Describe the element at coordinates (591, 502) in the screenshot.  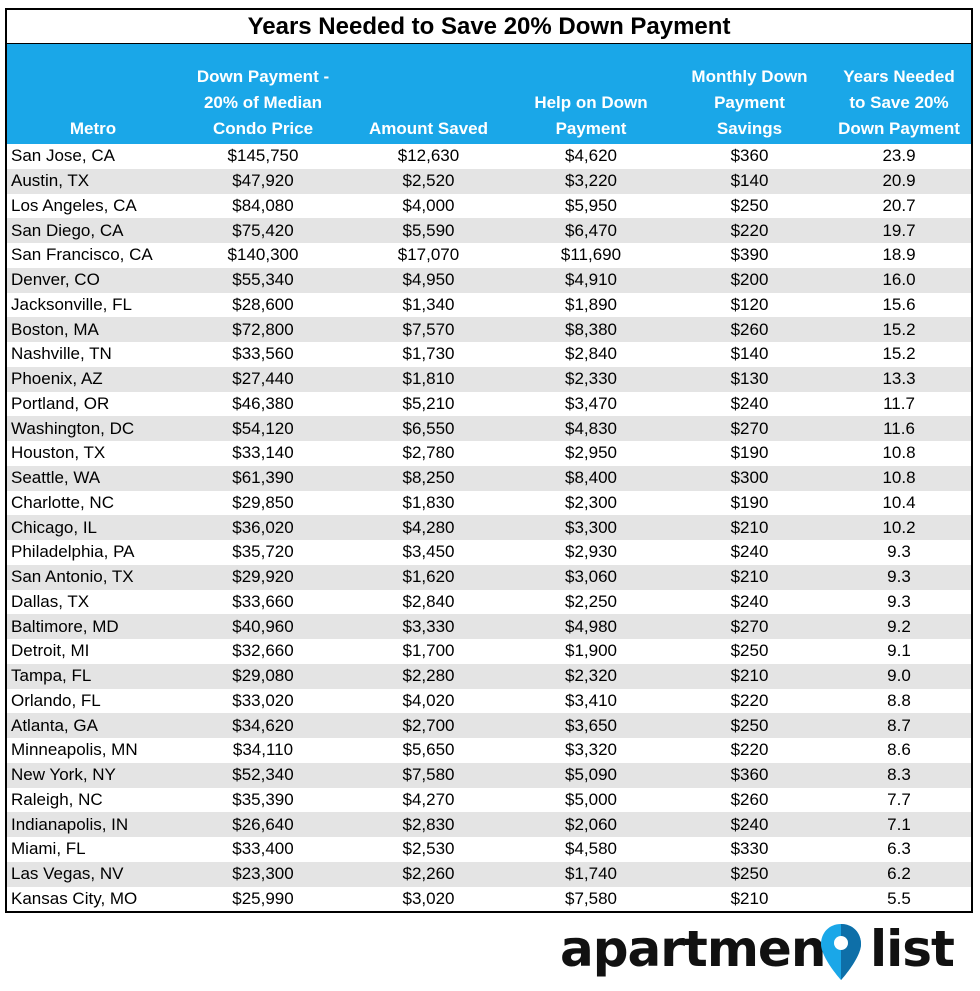
I see `cell-help: $2,300` at that location.